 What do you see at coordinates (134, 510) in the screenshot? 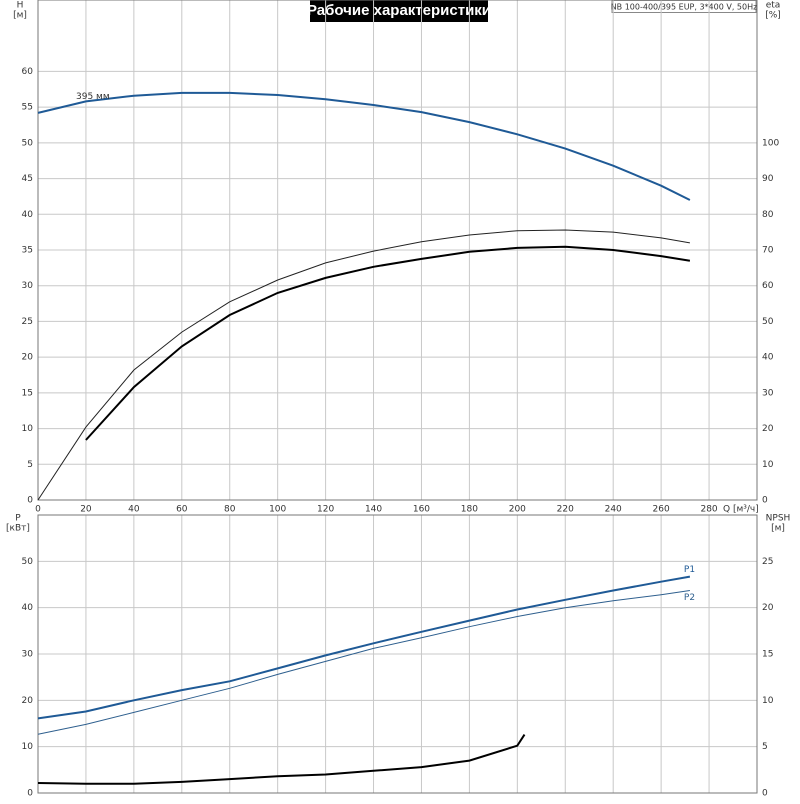
I see `x-tick-label: 40` at bounding box center [134, 510].